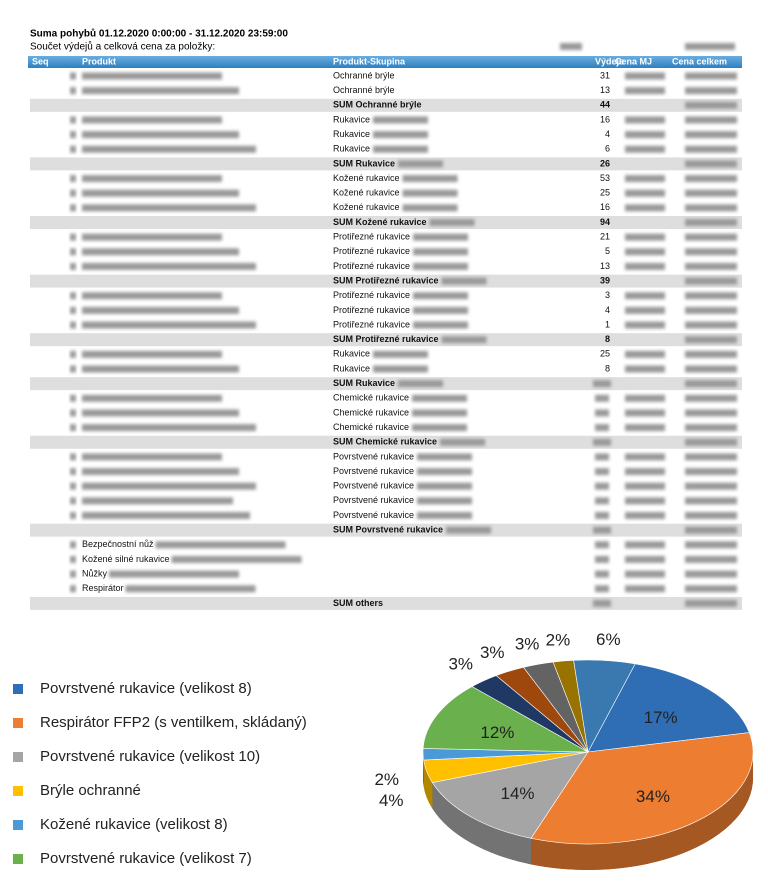  What do you see at coordinates (90, 790) in the screenshot?
I see `legend-label: Brýle ochranné` at bounding box center [90, 790].